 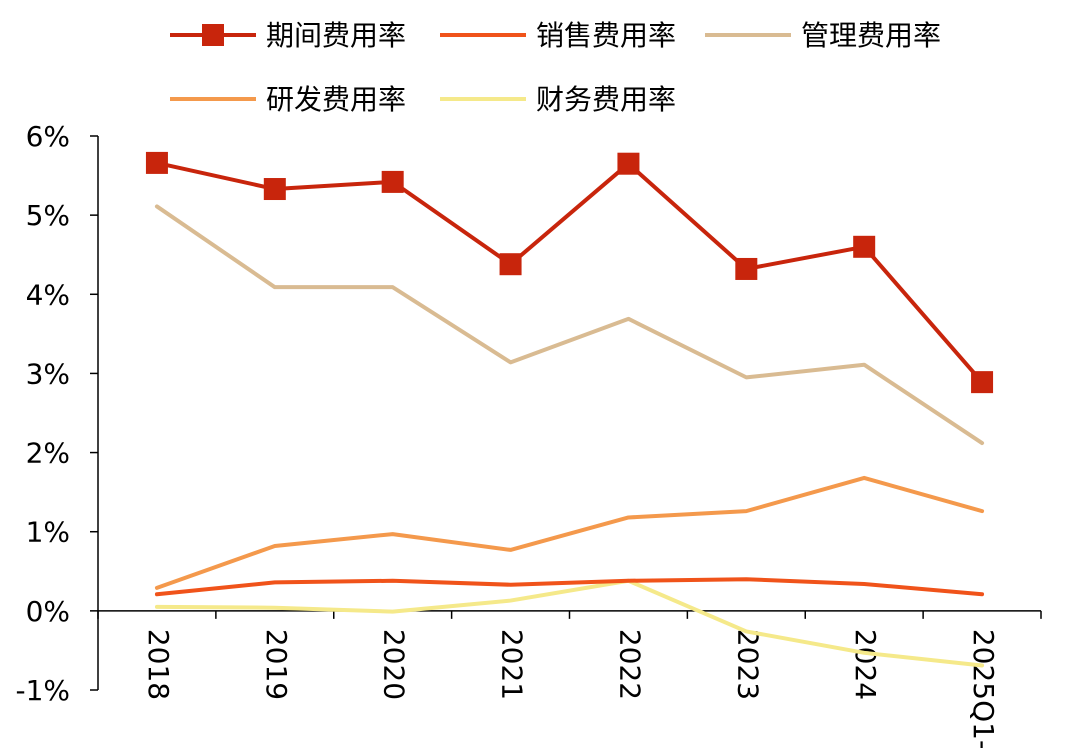 I want to click on y-axis: 6% 5% 4% 3% 2% 1% 0% -1%, so click(x=57, y=413).